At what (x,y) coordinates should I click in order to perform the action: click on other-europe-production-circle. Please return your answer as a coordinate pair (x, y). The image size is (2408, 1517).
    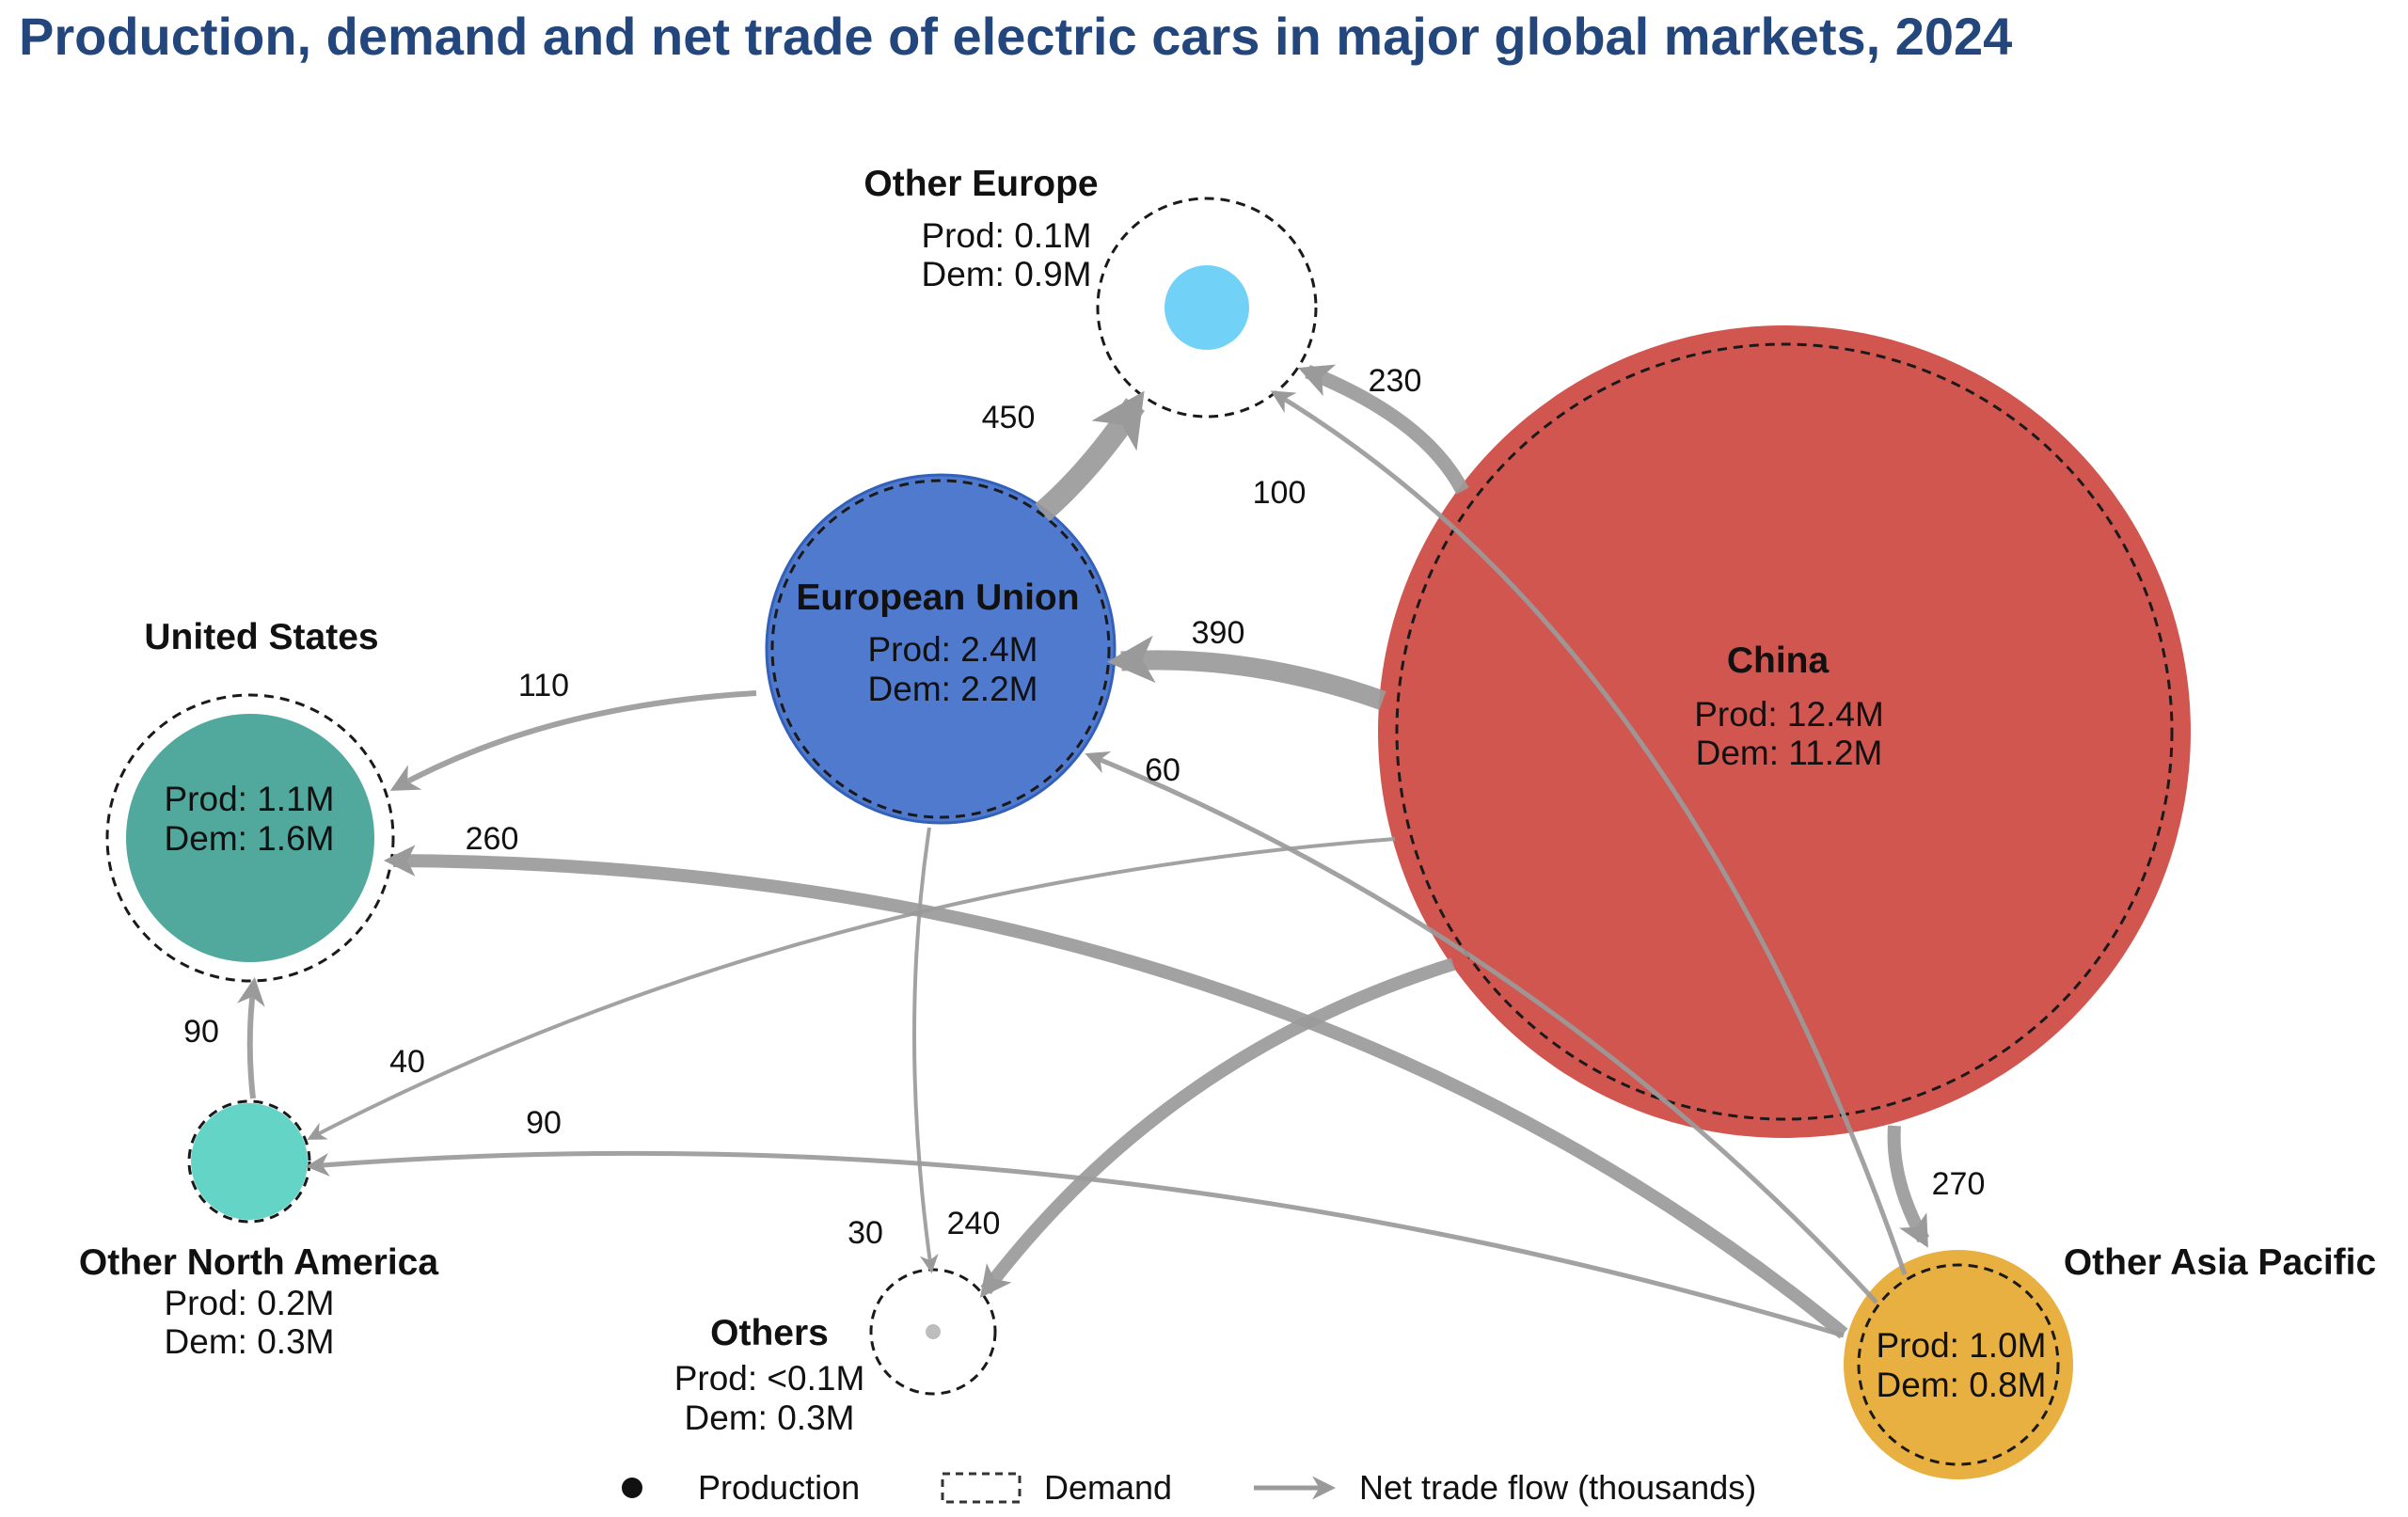
    Looking at the image, I should click on (1207, 307).